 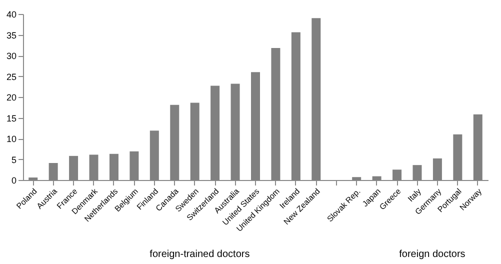 I want to click on y-tick-label: 15, so click(x=11, y=118).